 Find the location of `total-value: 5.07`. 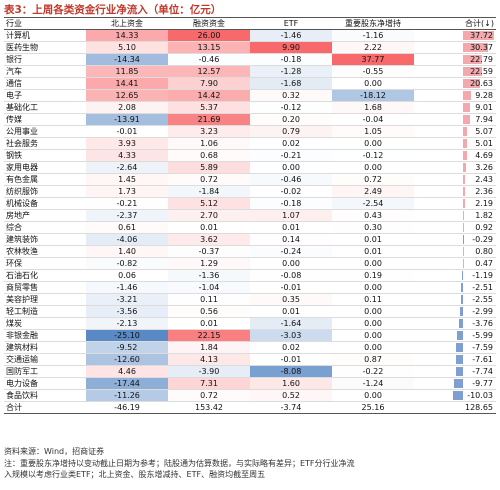

total-value: 5.07 is located at coordinates (455, 131).